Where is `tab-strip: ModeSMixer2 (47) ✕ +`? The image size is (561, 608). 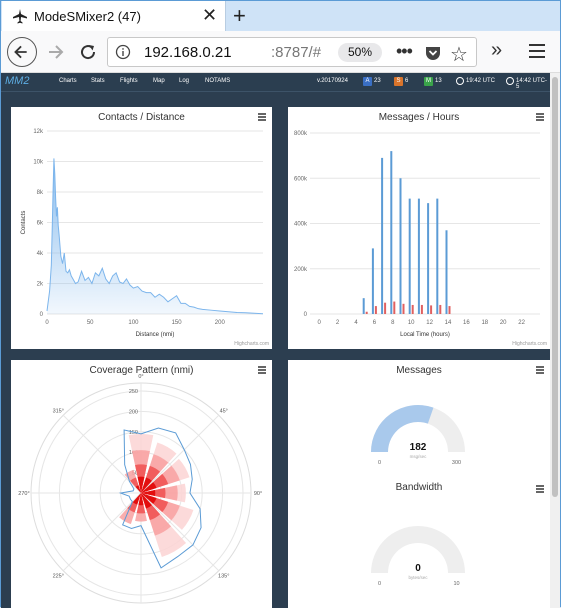 tab-strip: ModeSMixer2 (47) ✕ + is located at coordinates (280, 16).